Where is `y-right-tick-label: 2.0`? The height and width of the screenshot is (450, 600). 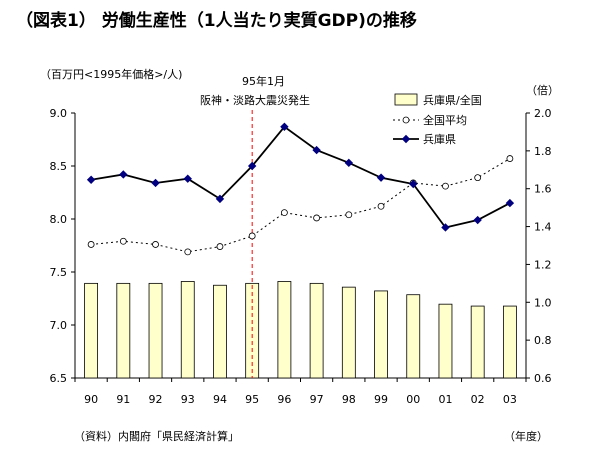
y-right-tick-label: 2.0 is located at coordinates (543, 113).